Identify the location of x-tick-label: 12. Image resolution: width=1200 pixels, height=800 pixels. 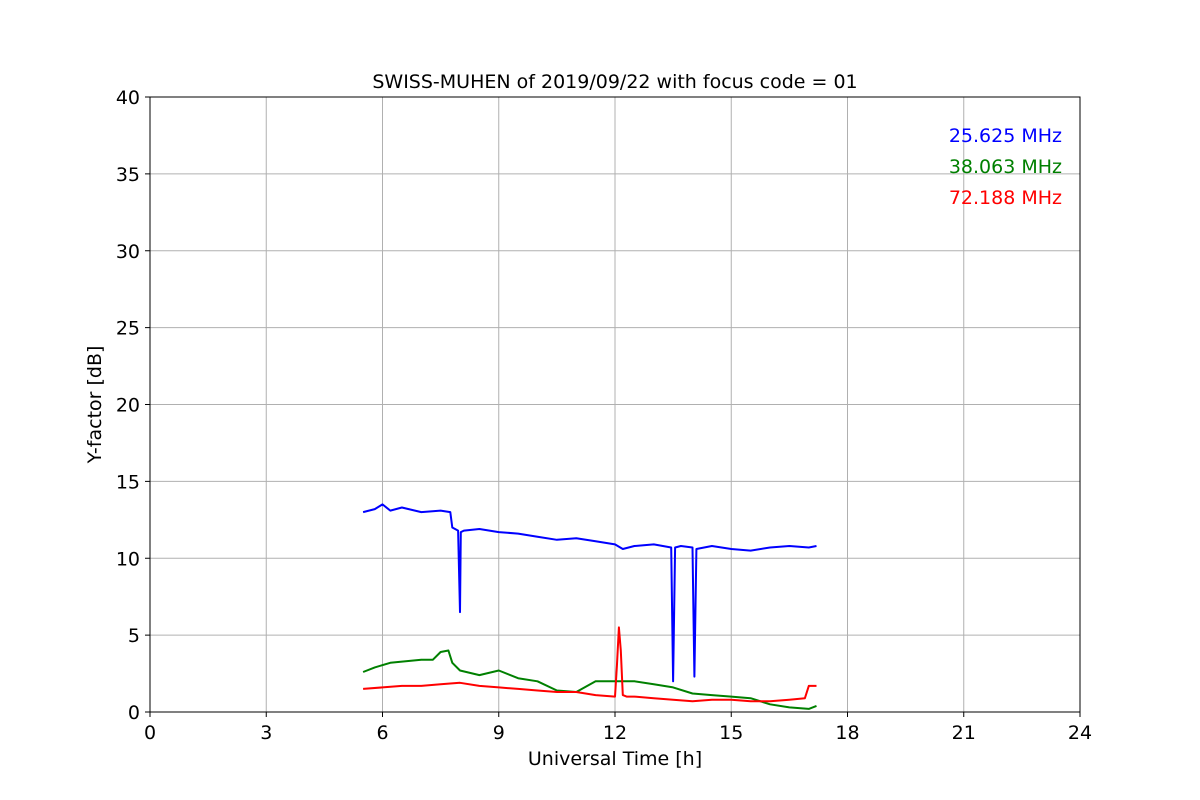
(615, 733).